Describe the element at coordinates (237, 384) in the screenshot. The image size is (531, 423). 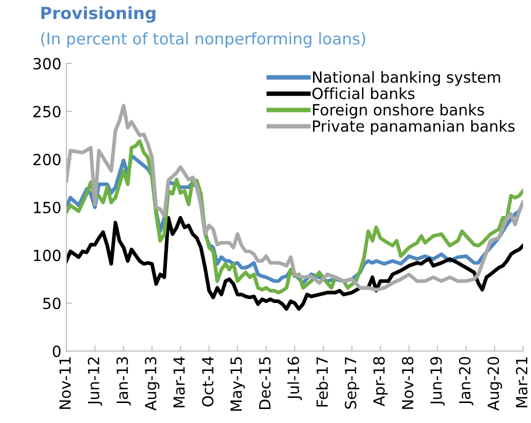
I see `x-tick-label: May-15` at that location.